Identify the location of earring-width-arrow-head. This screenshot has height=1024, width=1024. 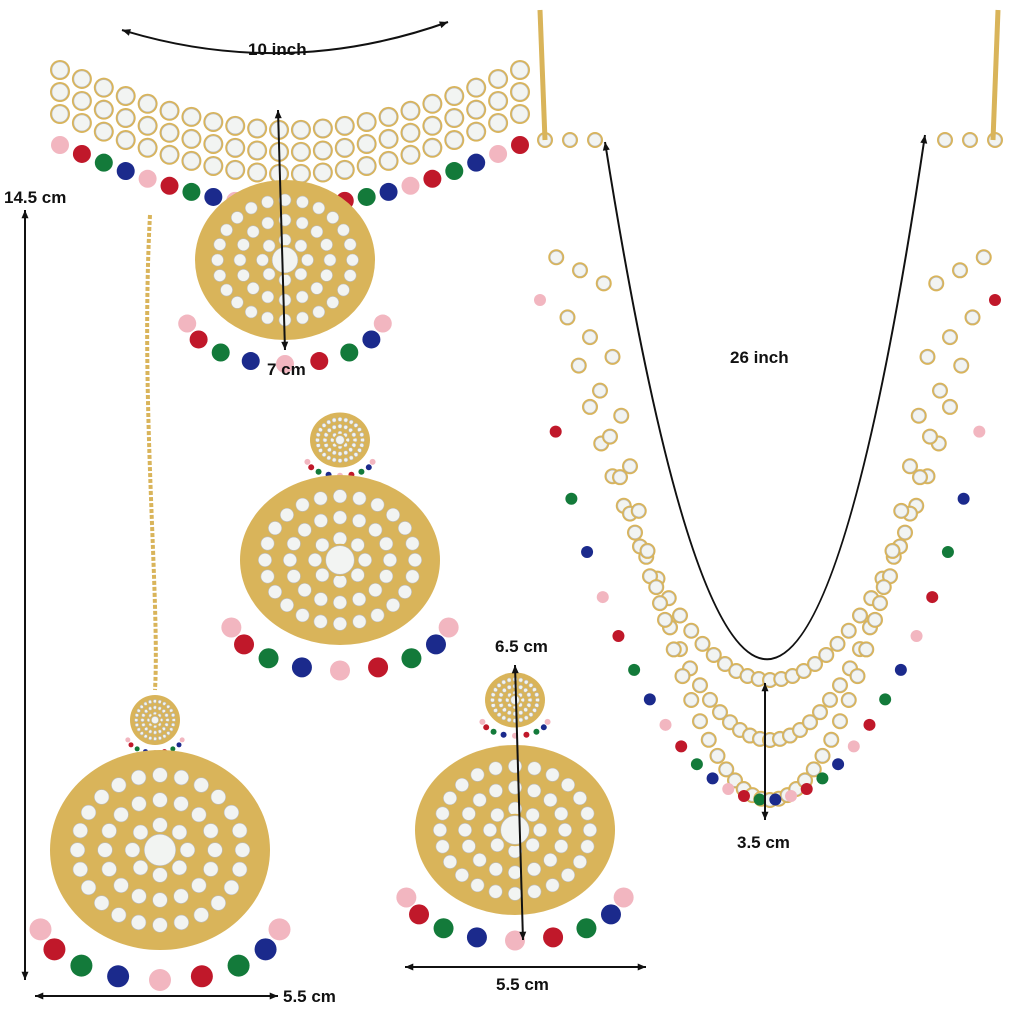
(641, 967).